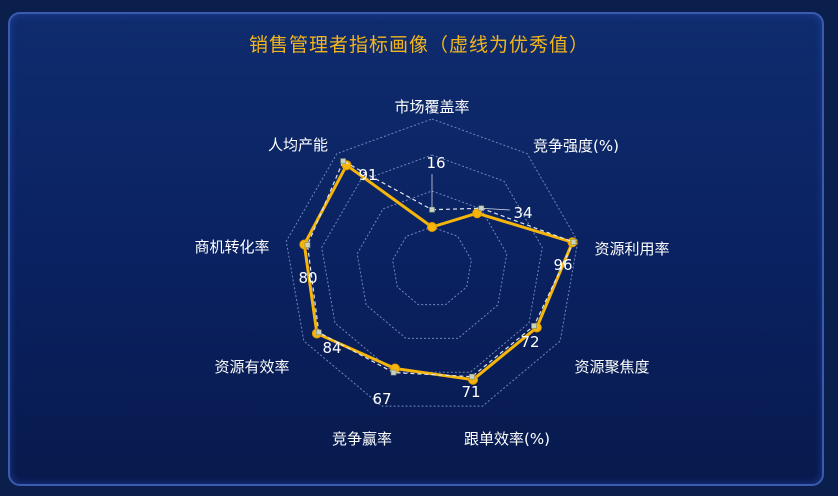 This screenshot has width=838, height=496. I want to click on actual-point, so click(432, 227).